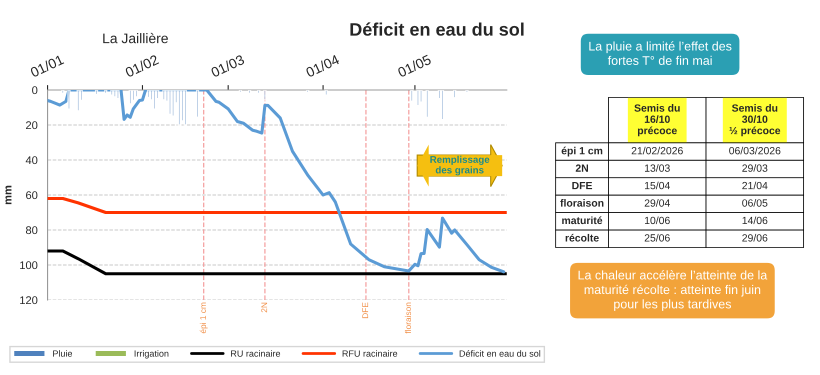 The height and width of the screenshot is (375, 820). What do you see at coordinates (35, 90) in the screenshot?
I see `y-tick-label: 0` at bounding box center [35, 90].